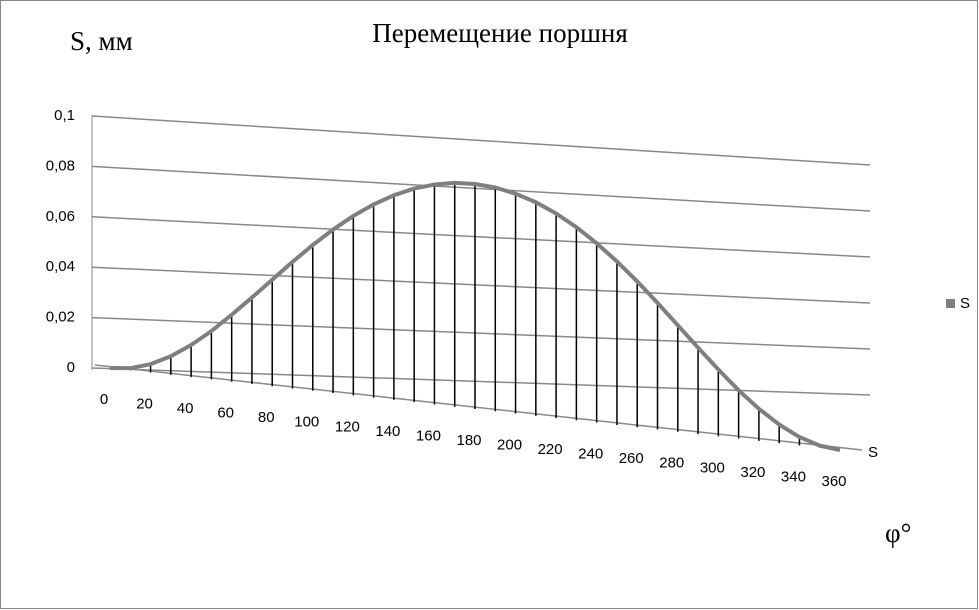 The width and height of the screenshot is (979, 610). I want to click on chart-title: Перемещение поршня, so click(500, 33).